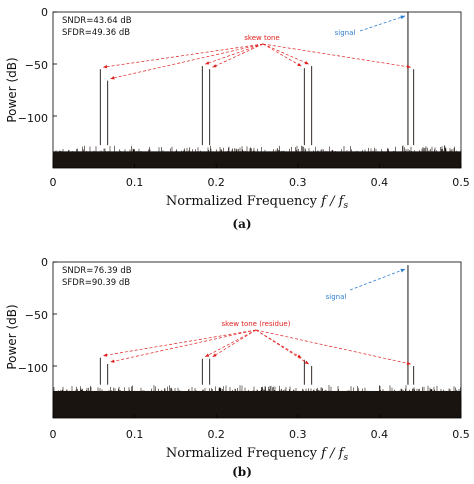 This screenshot has height=484, width=474. Describe the element at coordinates (12, 336) in the screenshot. I see `y-axis-label-b: Power (dB)` at that location.